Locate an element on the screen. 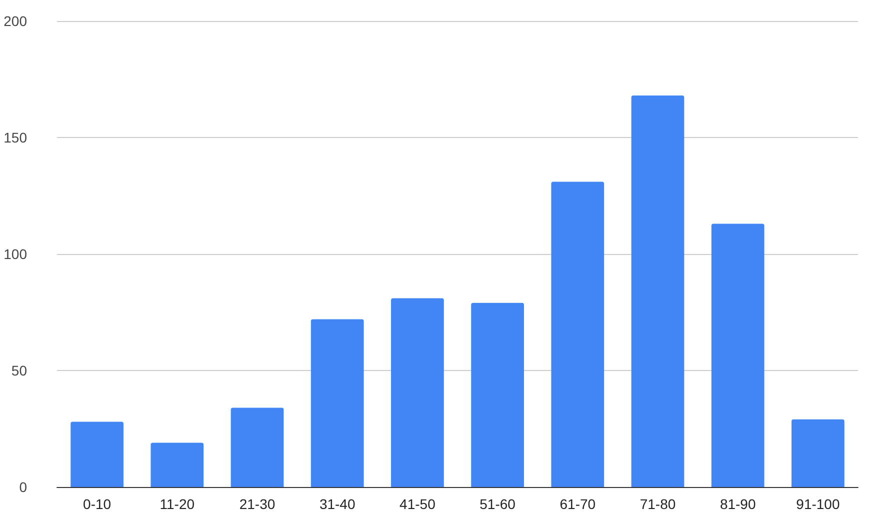  x-tick-label: 11-20 is located at coordinates (177, 504).